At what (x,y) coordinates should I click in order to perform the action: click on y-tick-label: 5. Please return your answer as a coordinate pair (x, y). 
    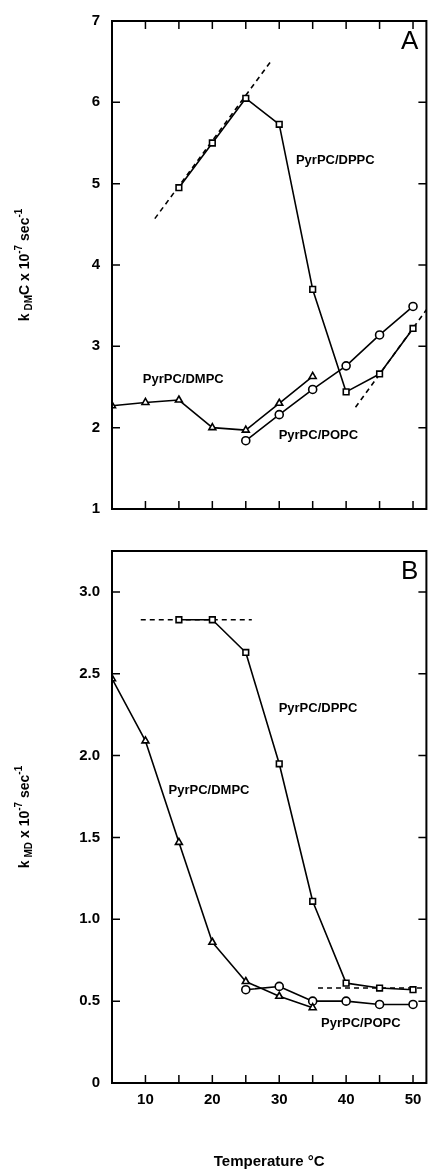
    Looking at the image, I should click on (95, 182).